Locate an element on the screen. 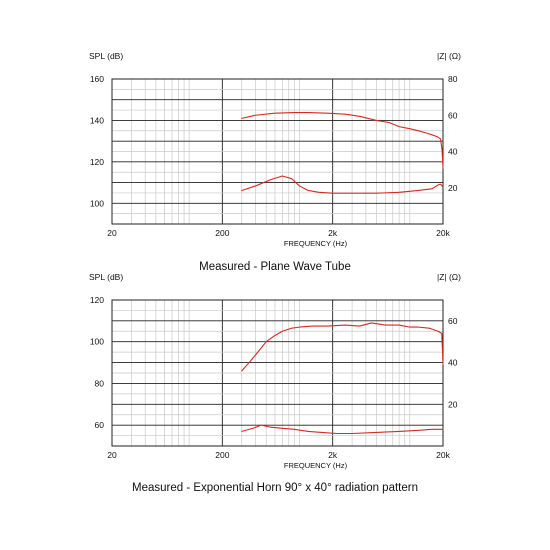 The image size is (550, 550). chart-caption: Measured - Plane Wave Tube is located at coordinates (275, 267).